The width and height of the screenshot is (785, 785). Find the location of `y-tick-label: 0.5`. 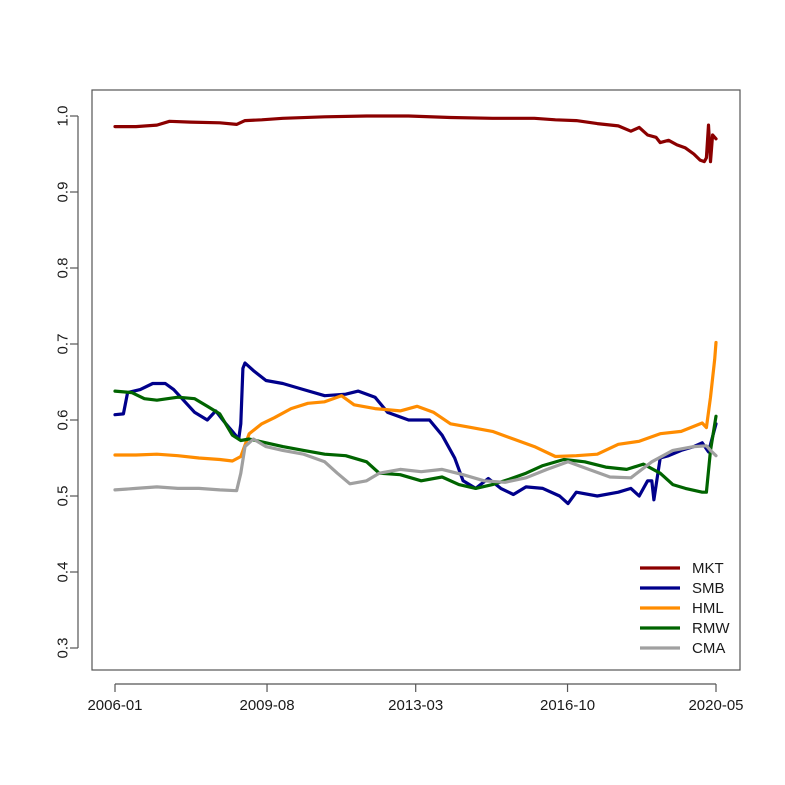

y-tick-label: 0.5 is located at coordinates (63, 496).